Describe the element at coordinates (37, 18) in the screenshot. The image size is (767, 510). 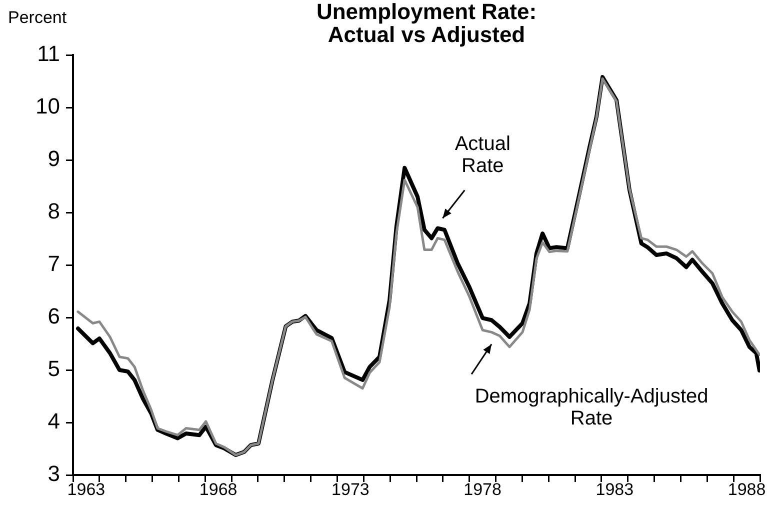
I see `y-axis-title: Percent` at that location.